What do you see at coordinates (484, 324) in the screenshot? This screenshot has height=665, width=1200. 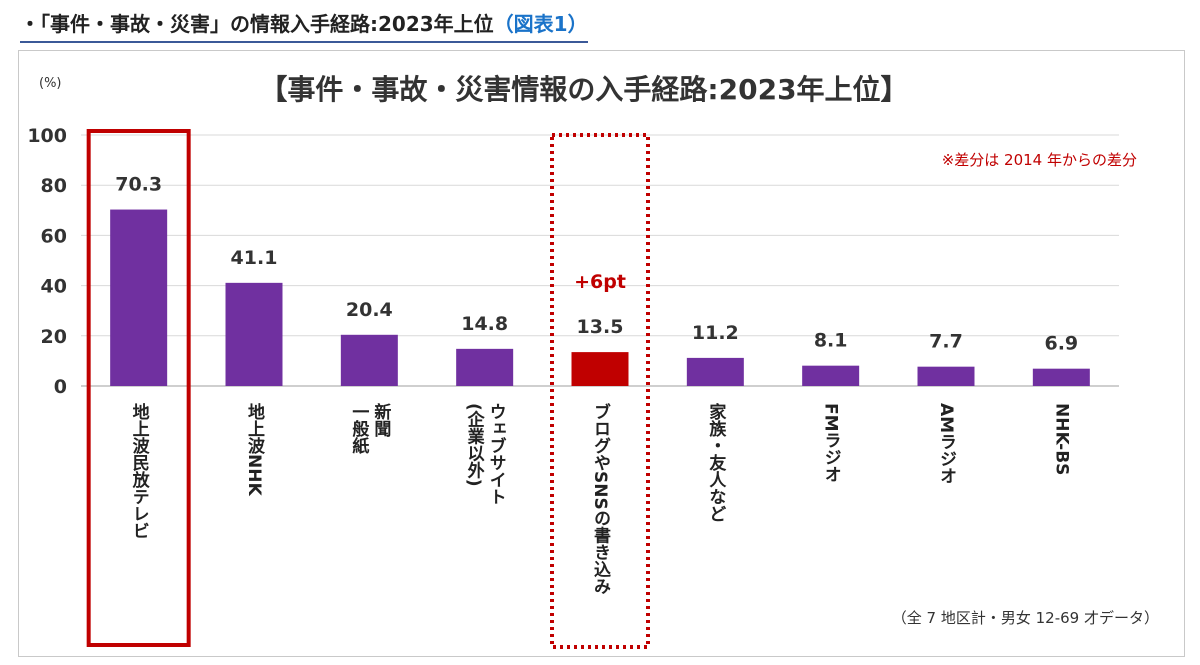 I see `data-label: 14.8` at bounding box center [484, 324].